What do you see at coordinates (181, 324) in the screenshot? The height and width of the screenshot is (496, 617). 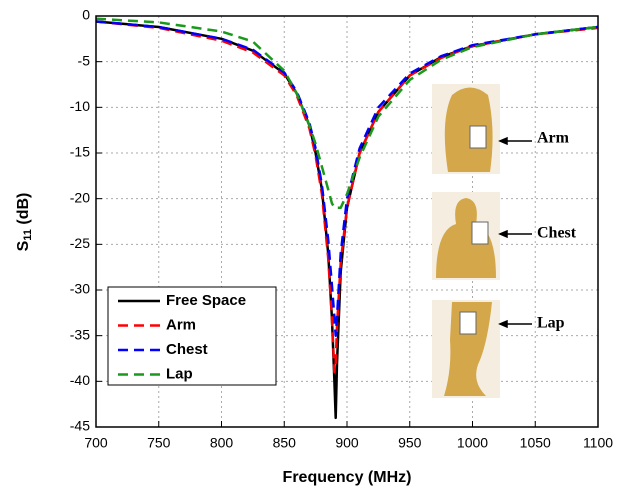 I see `legend-label: Arm` at bounding box center [181, 324].